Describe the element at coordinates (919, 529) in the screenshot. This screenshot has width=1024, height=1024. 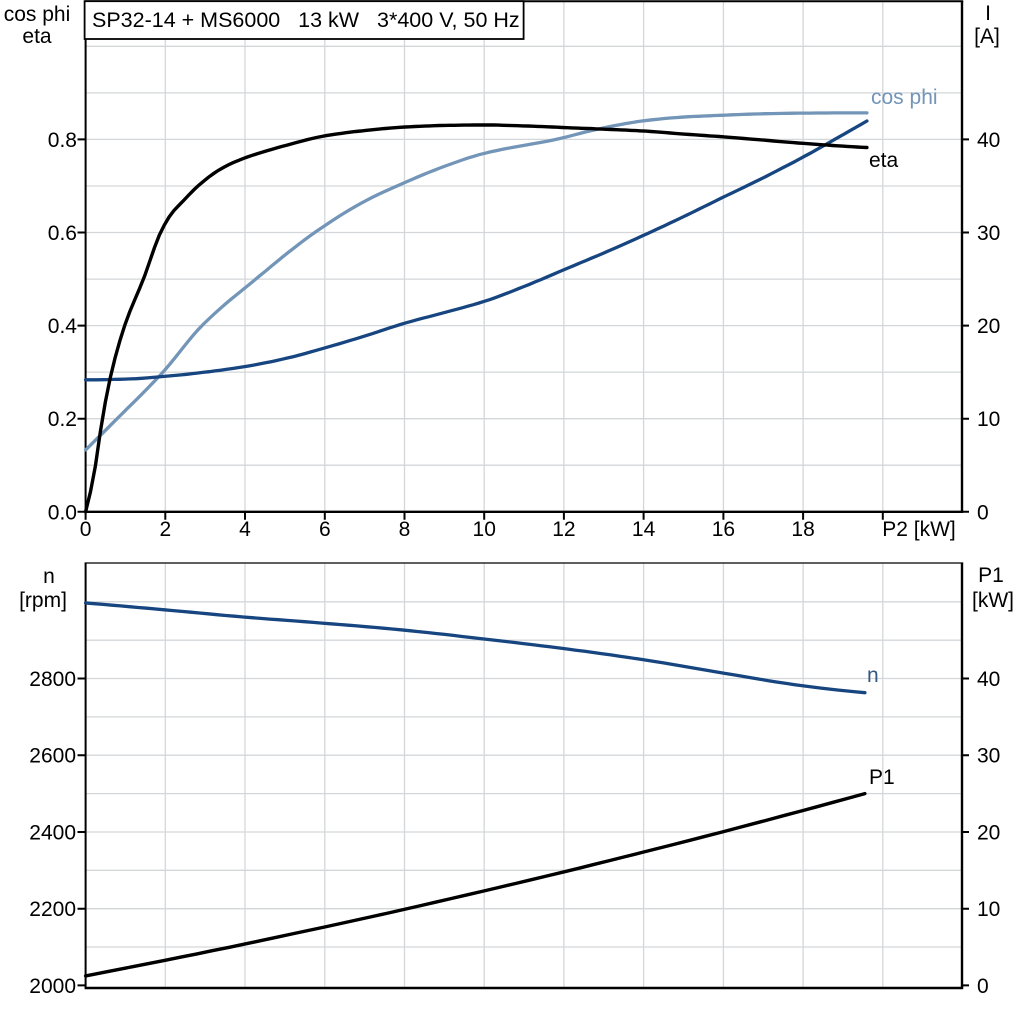
I see `svg-text: P2 [kW]` at that location.